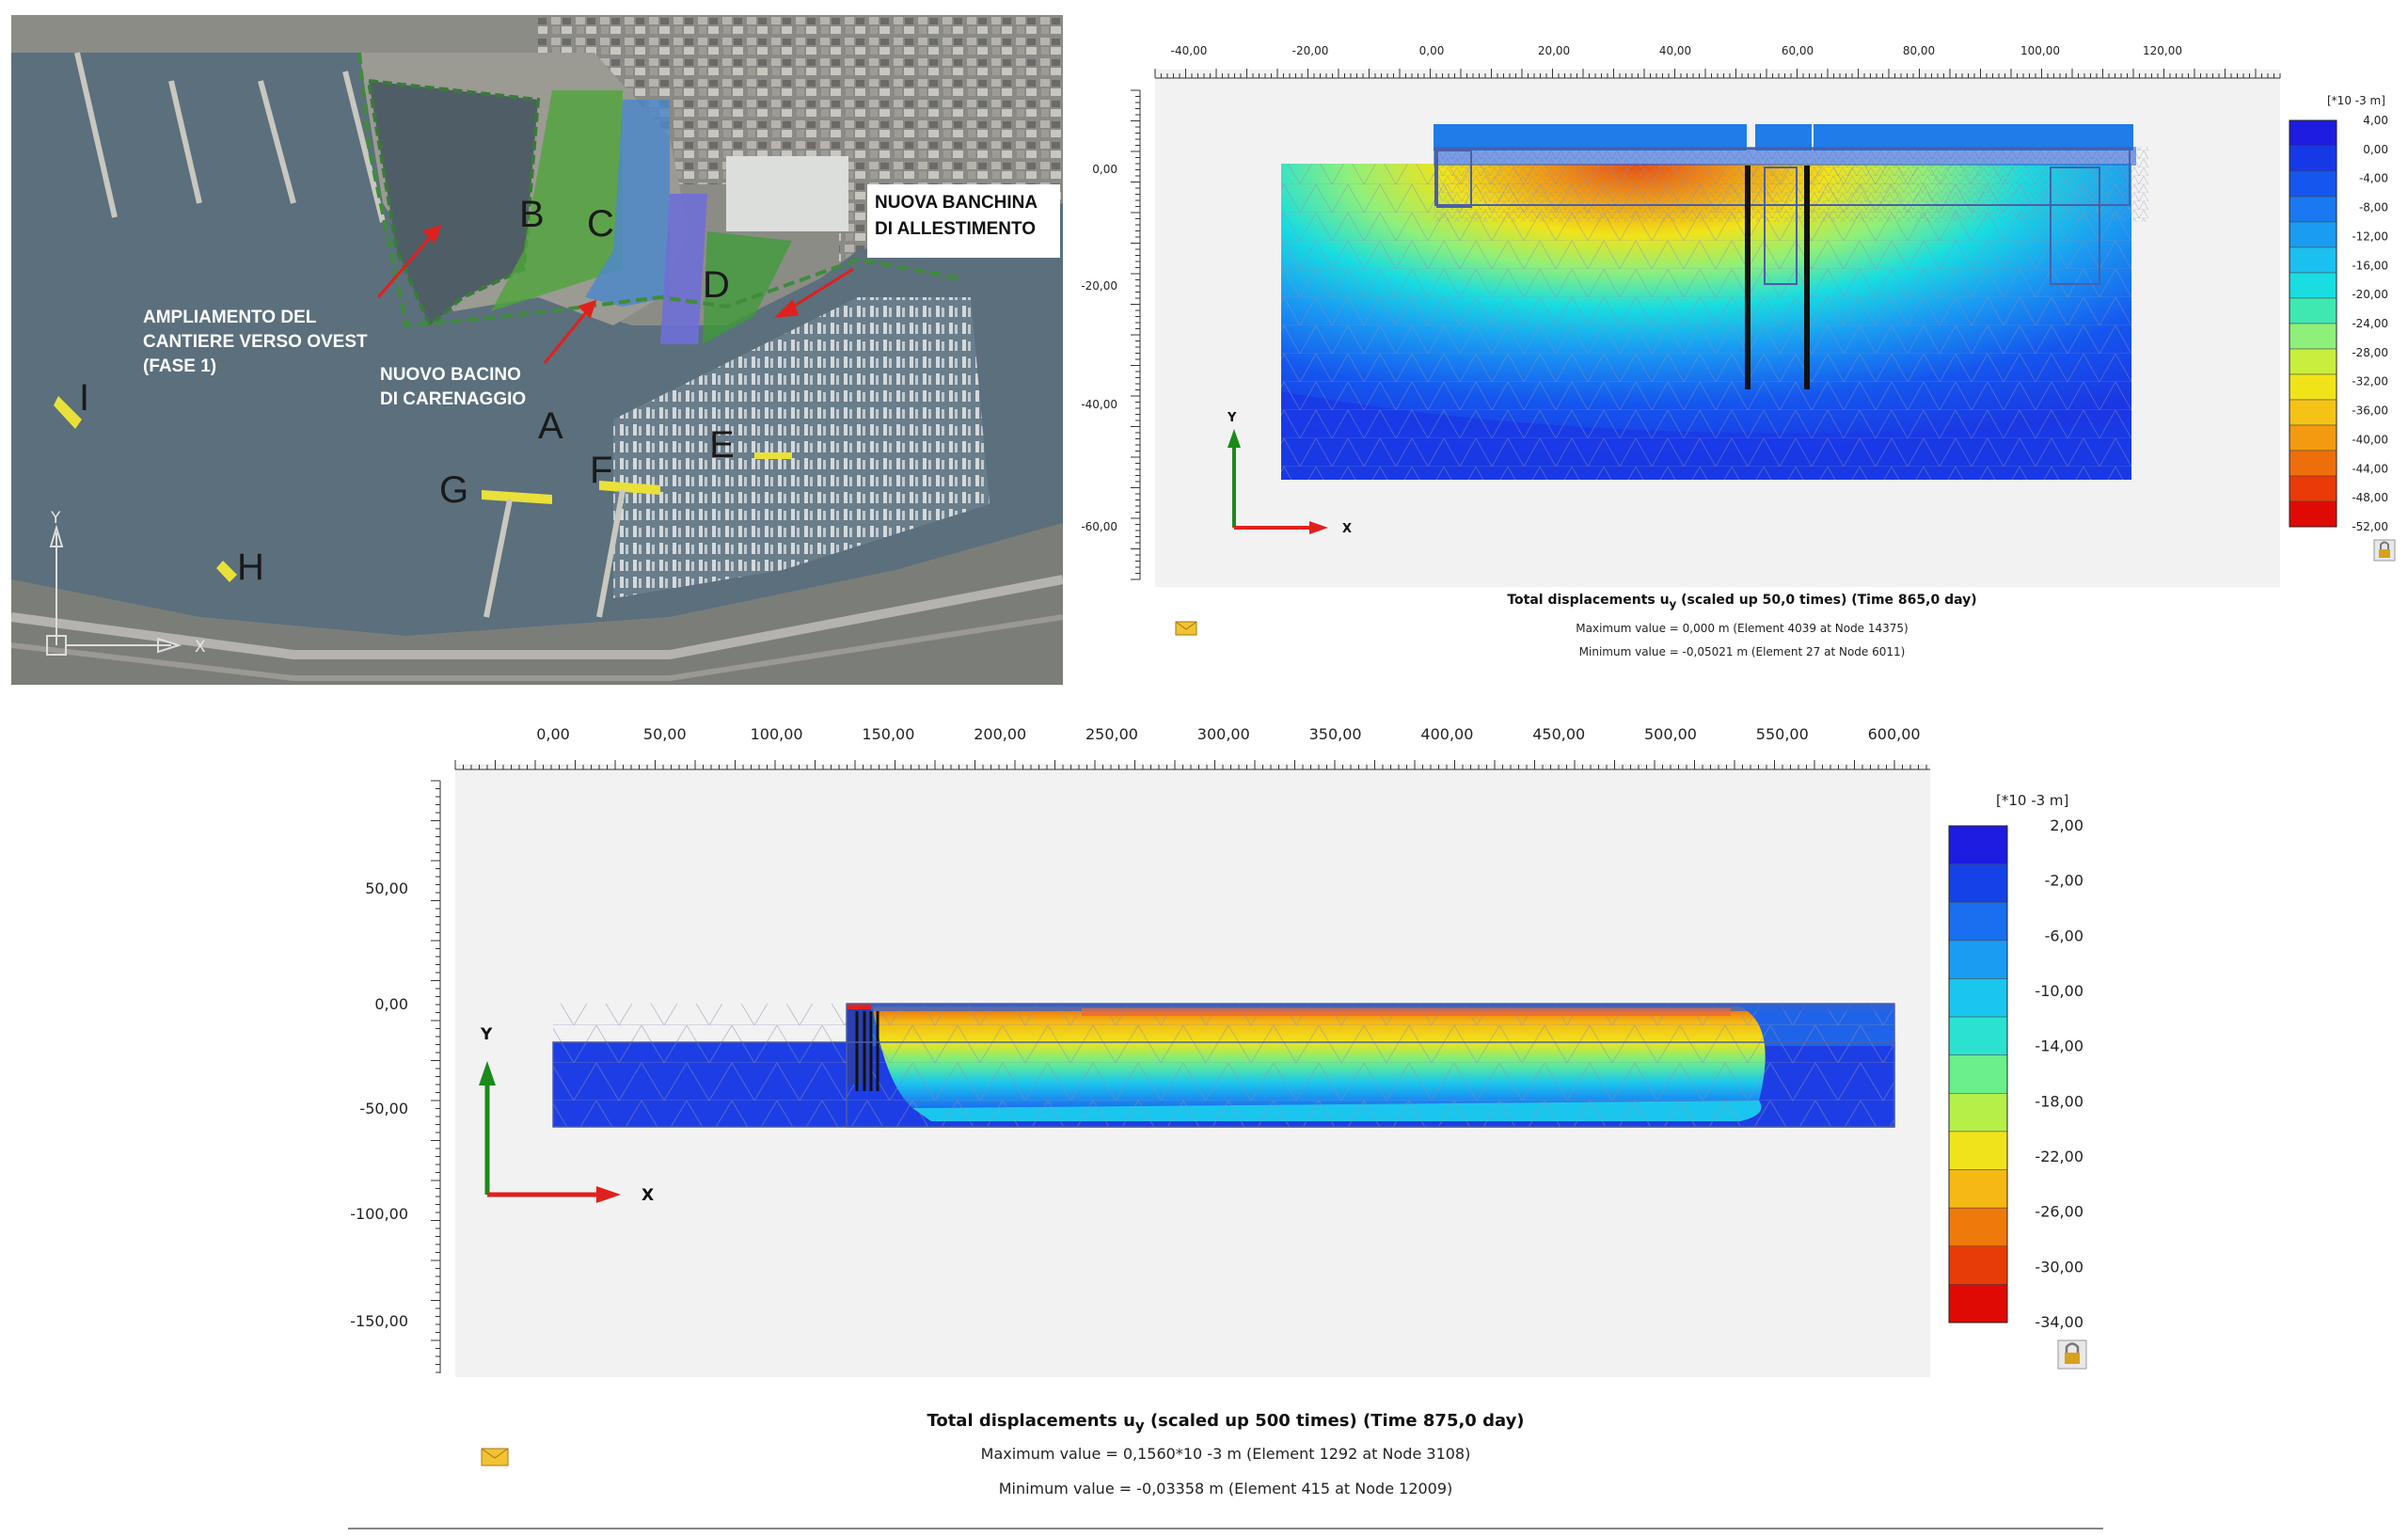 Image resolution: width=2408 pixels, height=1537 pixels. I want to click on map-axis-y: Y, so click(56, 518).